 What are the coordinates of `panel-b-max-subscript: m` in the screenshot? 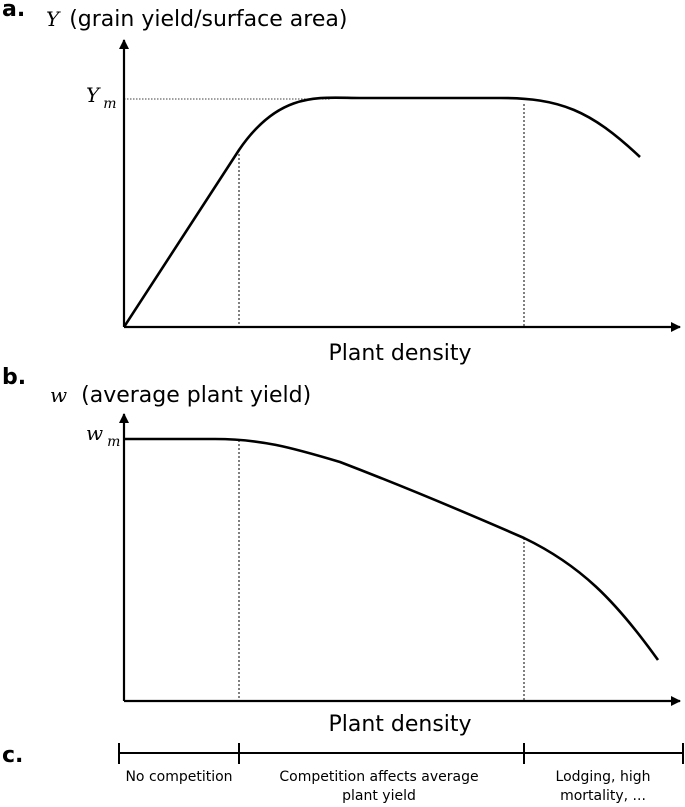 It's located at (113, 442).